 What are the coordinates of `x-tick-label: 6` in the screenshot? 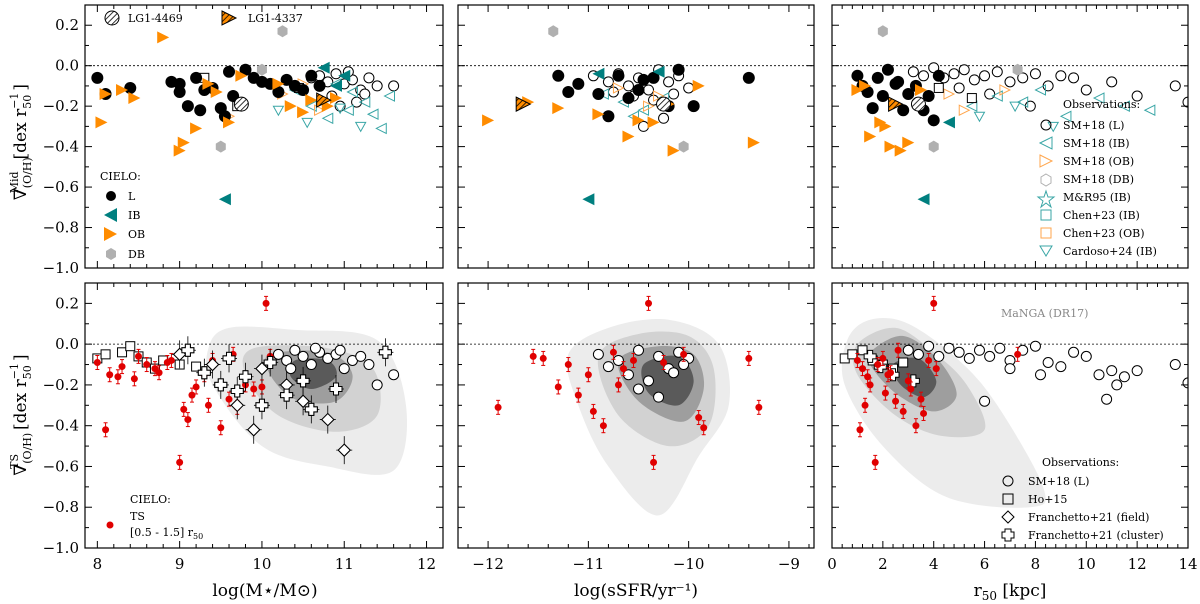 It's located at (985, 564).